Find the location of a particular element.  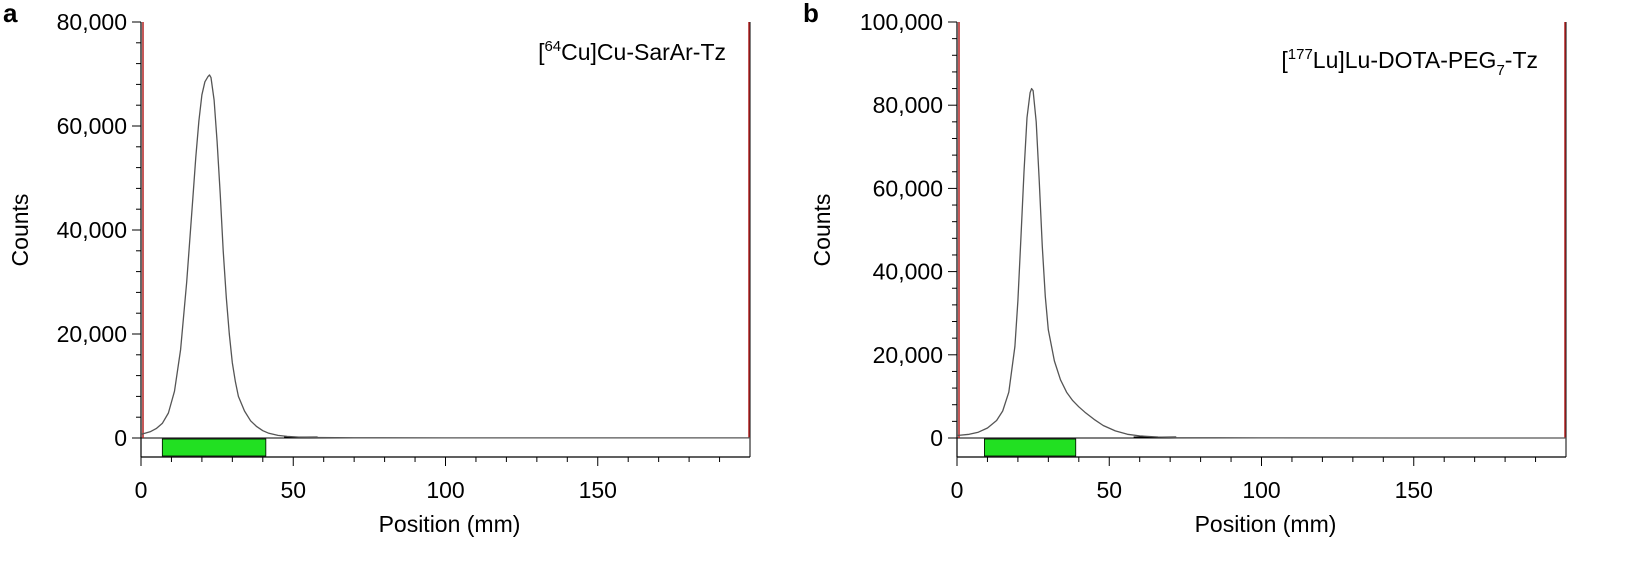

panel-a-y-tick-label: 40,000 is located at coordinates (92, 230).